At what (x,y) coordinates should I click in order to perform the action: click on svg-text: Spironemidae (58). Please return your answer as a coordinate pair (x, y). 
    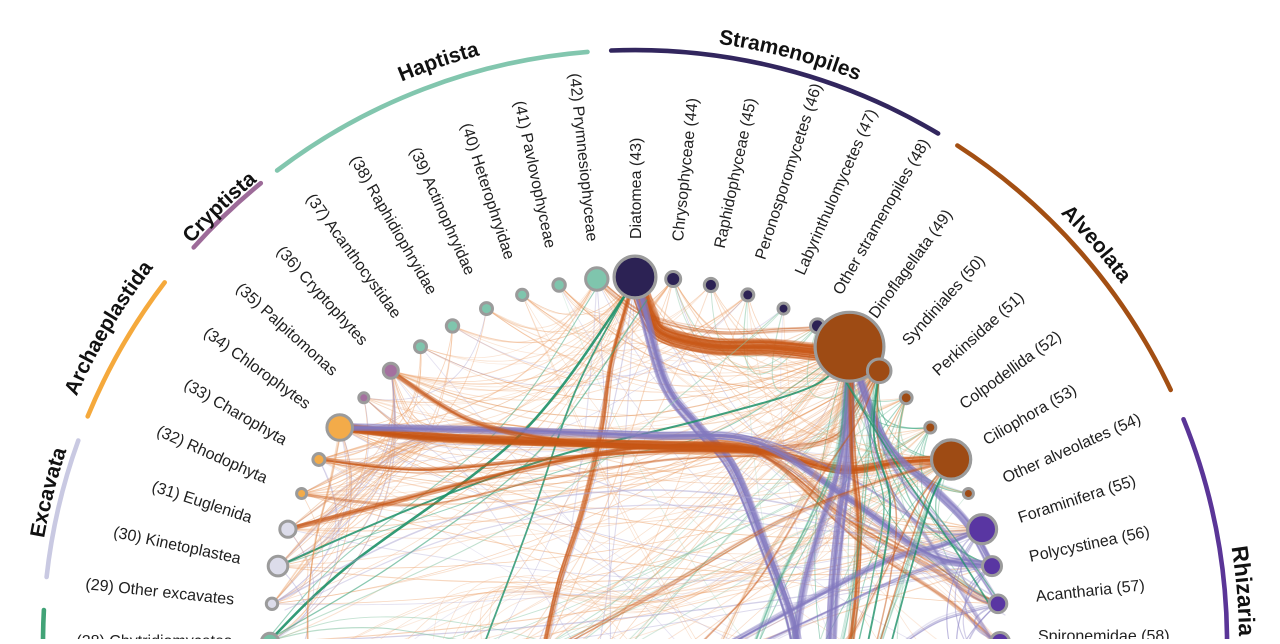
    Looking at the image, I should click on (1104, 633).